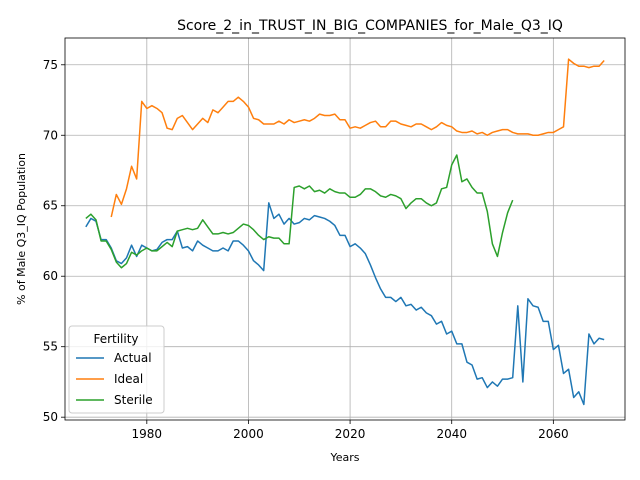  What do you see at coordinates (128, 379) in the screenshot?
I see `legend-label-ideal: Ideal` at bounding box center [128, 379].